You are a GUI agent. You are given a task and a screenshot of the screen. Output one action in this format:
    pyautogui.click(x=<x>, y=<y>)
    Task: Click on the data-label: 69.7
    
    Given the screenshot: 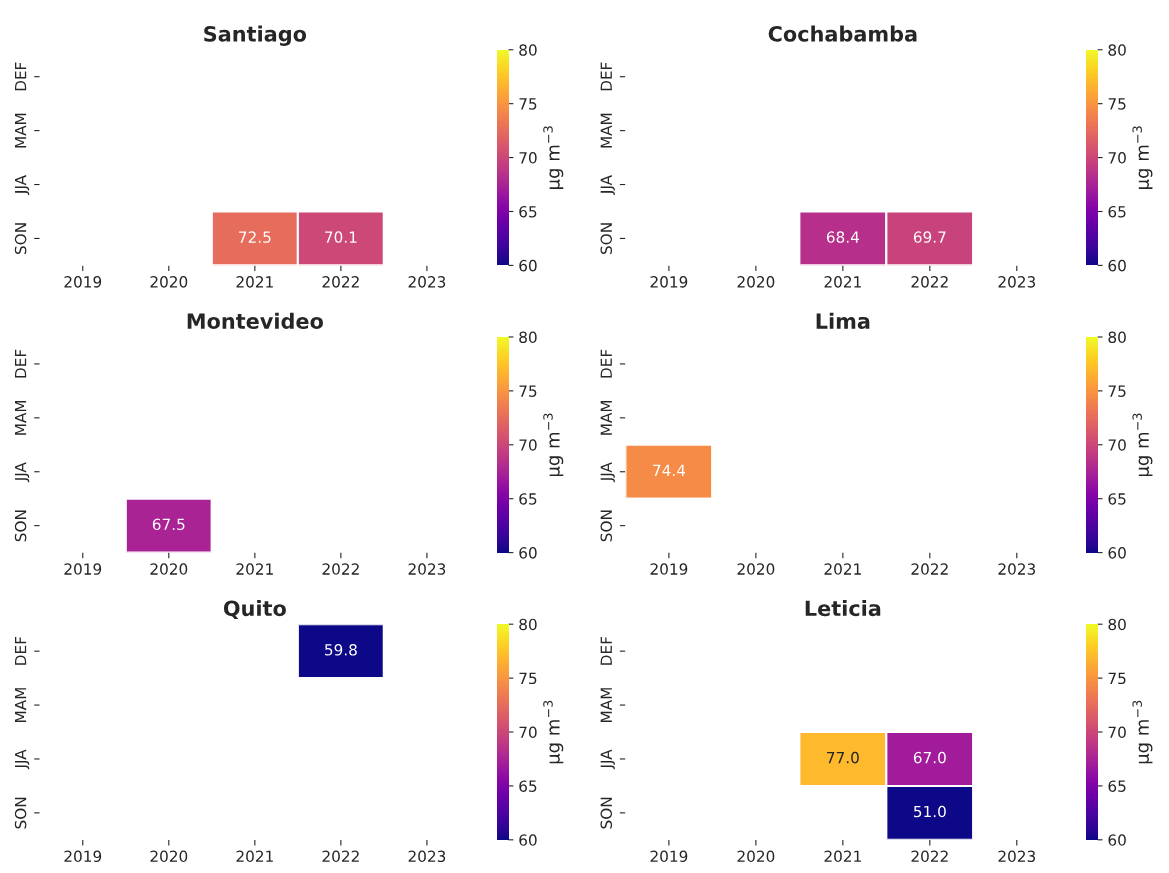 What is the action you would take?
    pyautogui.click(x=929, y=237)
    